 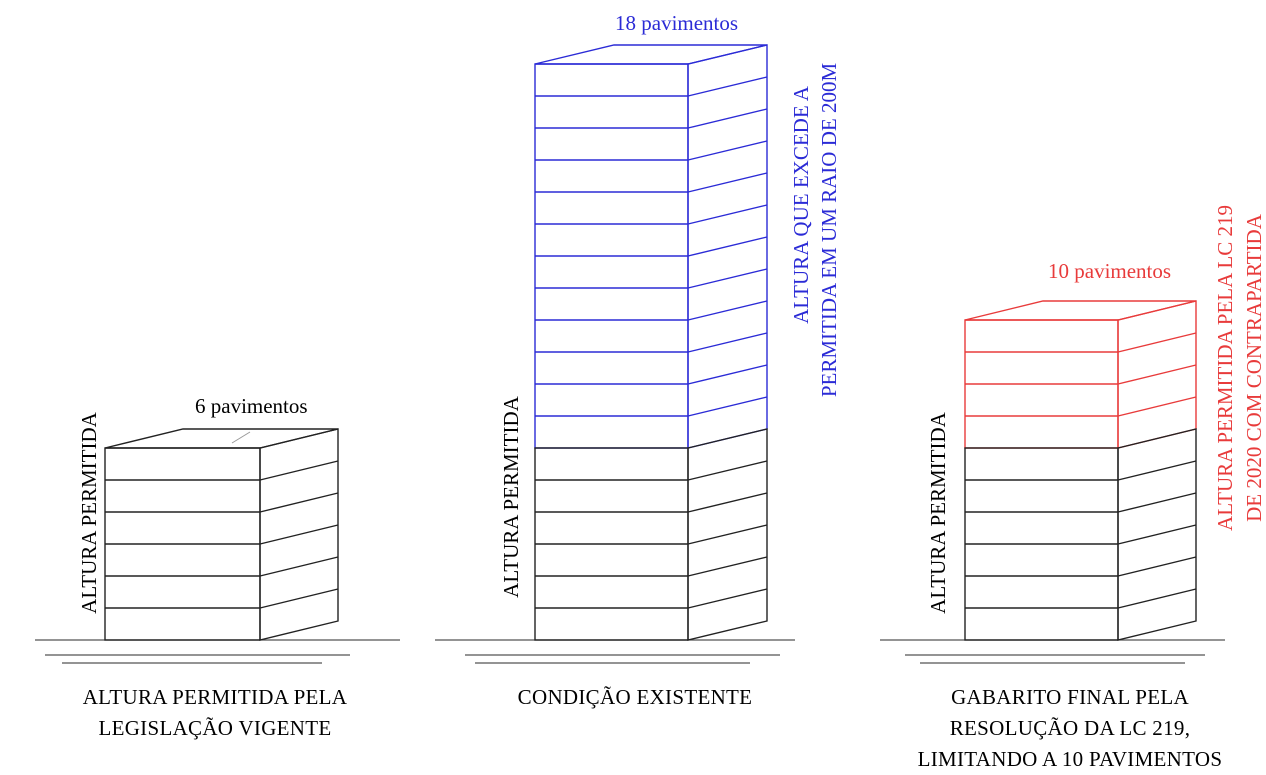 What do you see at coordinates (1254, 367) in the screenshot?
I see `lc219-height-label: DE 2020 COM CONTRAPARTIDA` at bounding box center [1254, 367].